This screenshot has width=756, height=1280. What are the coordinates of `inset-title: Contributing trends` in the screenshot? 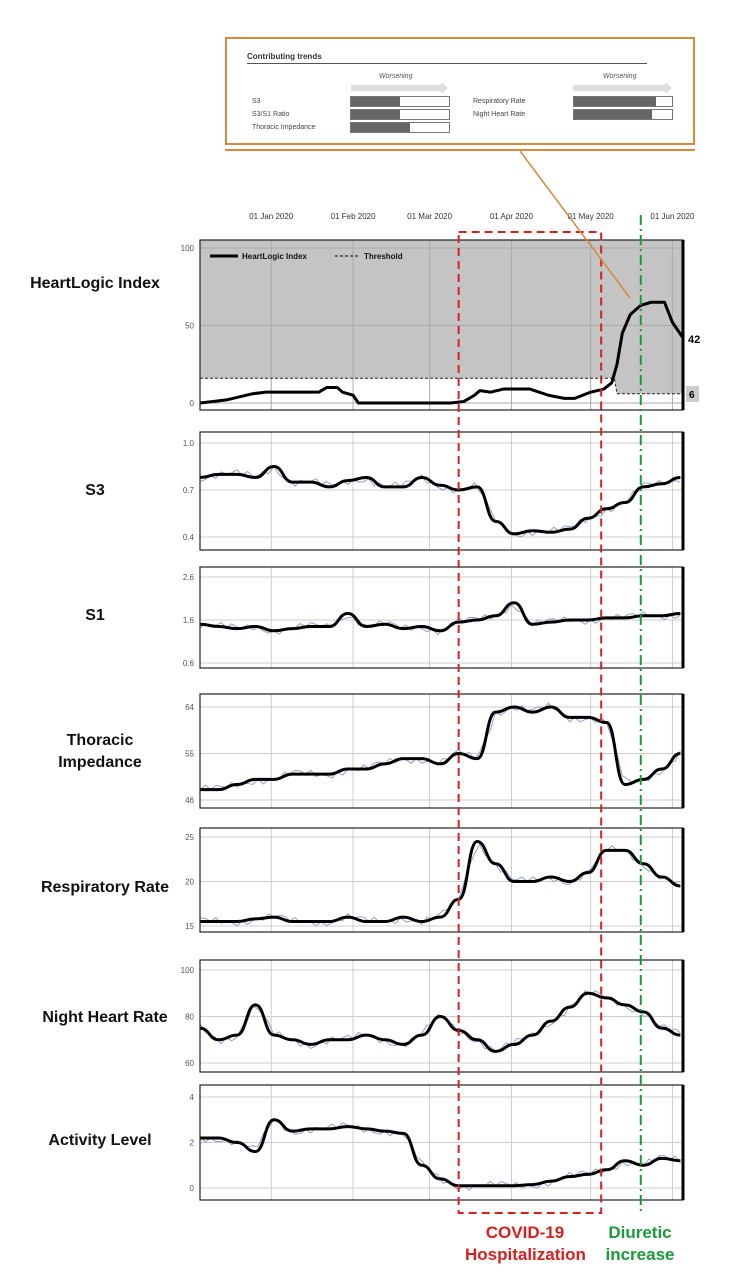 It's located at (284, 56).